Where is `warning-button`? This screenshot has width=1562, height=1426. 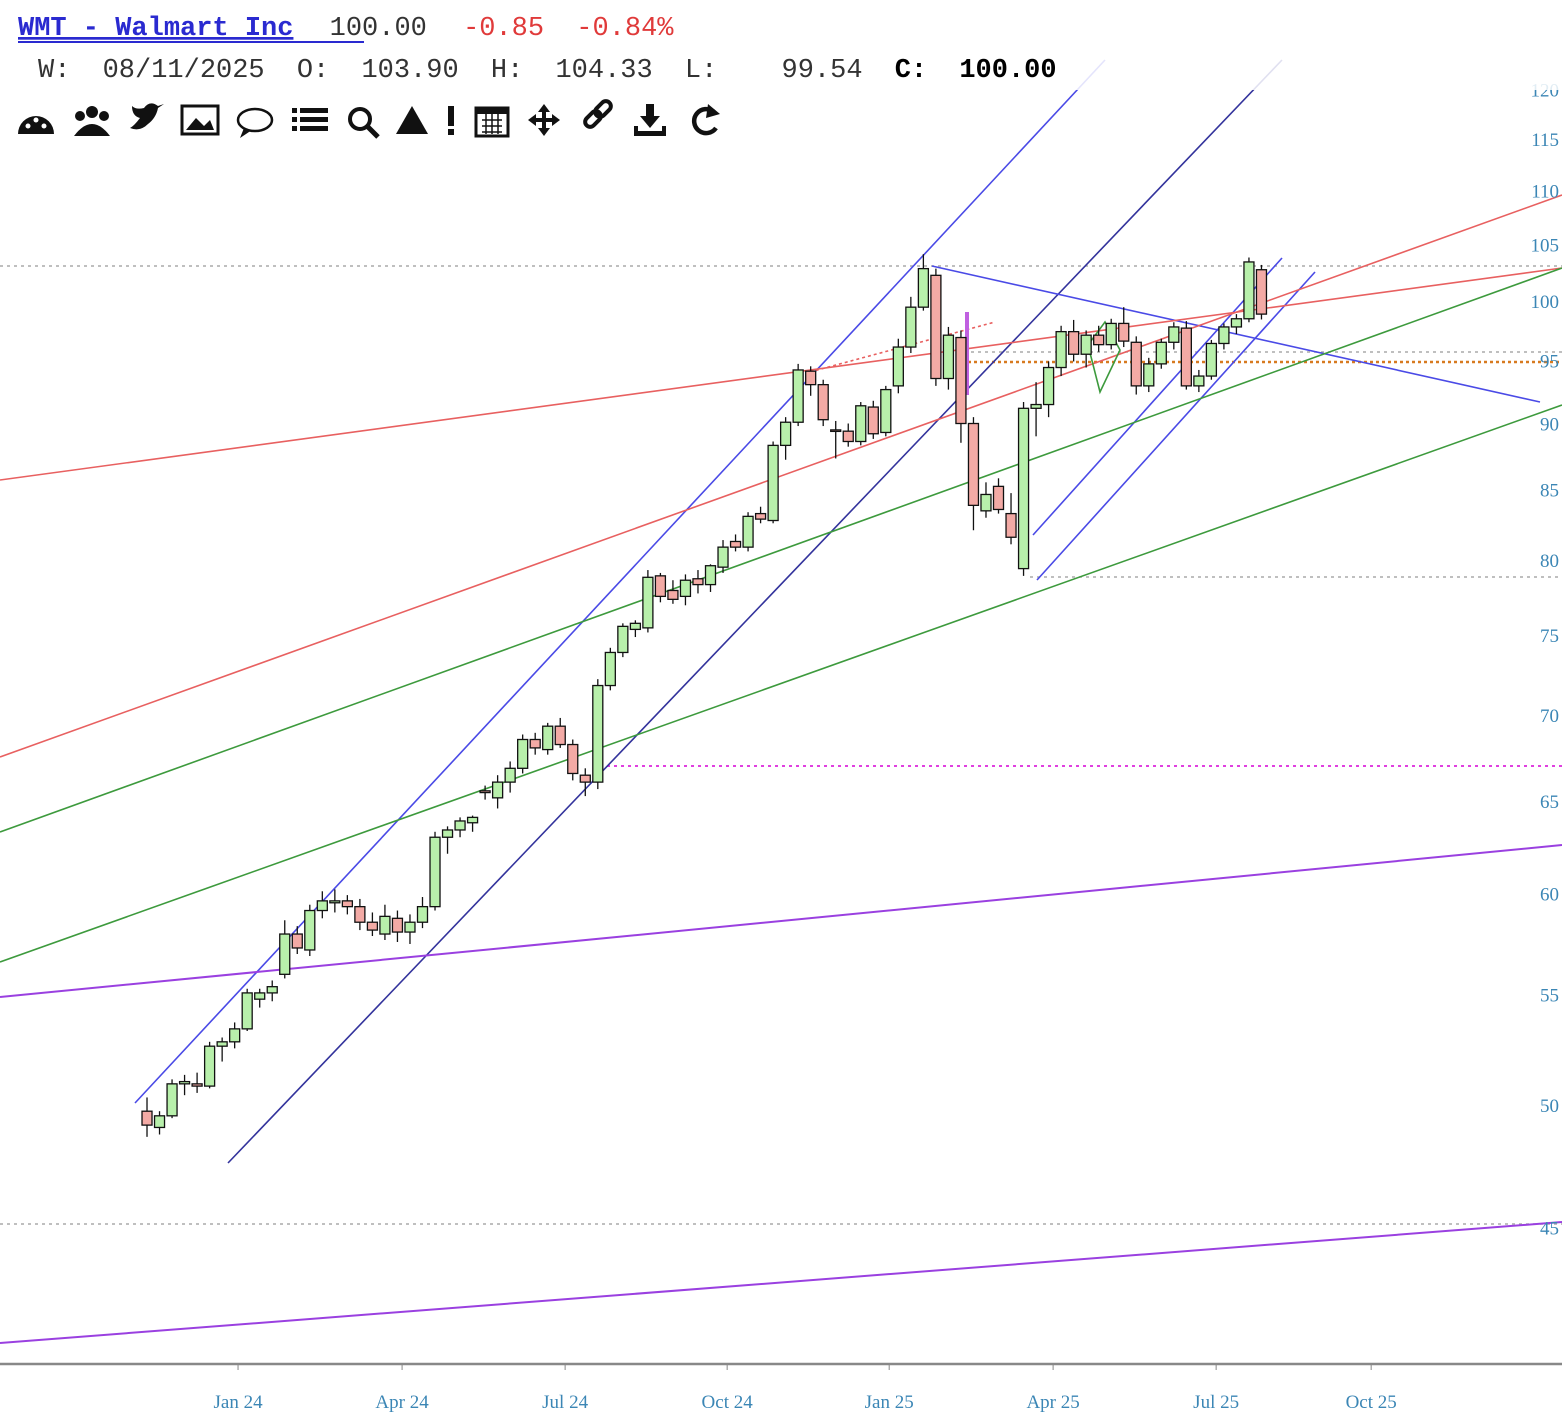
warning-button is located at coordinates (451, 120).